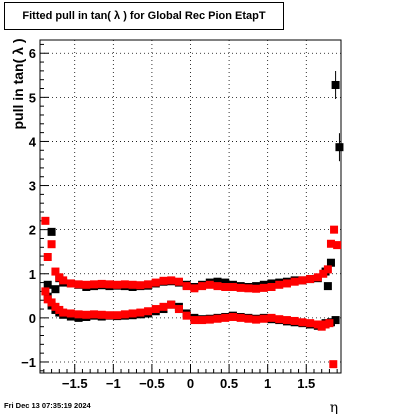  What do you see at coordinates (33, 141) in the screenshot?
I see `y-tick-label: 4` at bounding box center [33, 141].